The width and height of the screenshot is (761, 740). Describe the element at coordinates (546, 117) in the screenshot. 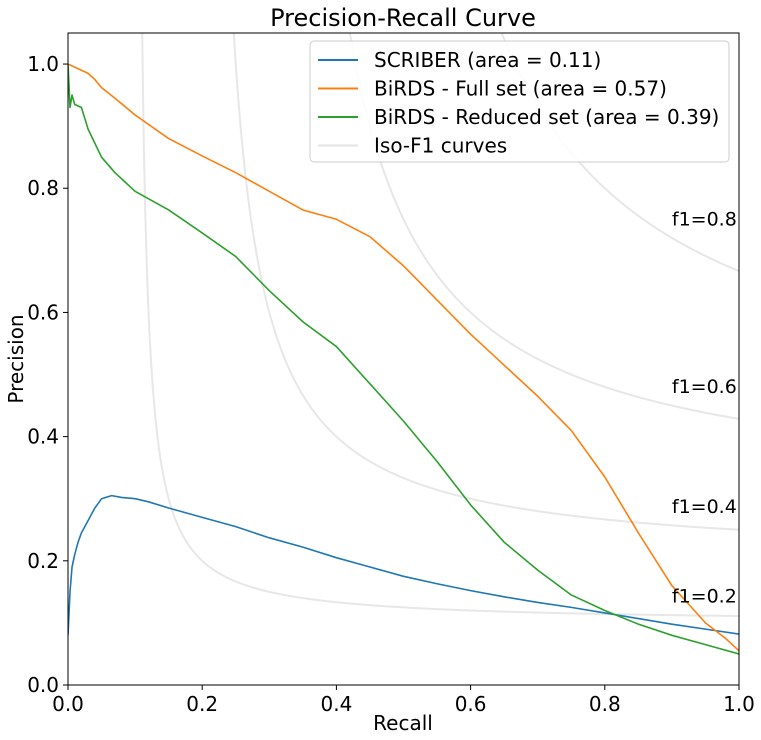

I see `legend-label: BiRDS - Reduced set (area = 0.39)` at that location.